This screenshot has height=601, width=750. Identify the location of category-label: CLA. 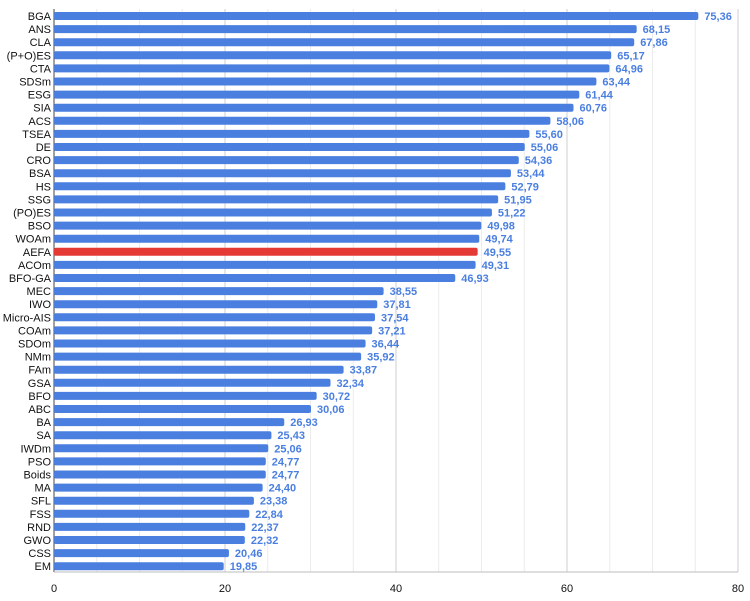
(41, 43).